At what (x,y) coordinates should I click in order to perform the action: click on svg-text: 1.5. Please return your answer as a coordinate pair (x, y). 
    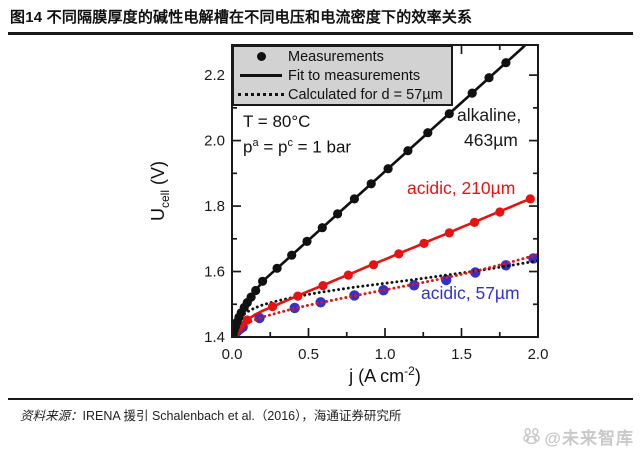
    Looking at the image, I should click on (461, 354).